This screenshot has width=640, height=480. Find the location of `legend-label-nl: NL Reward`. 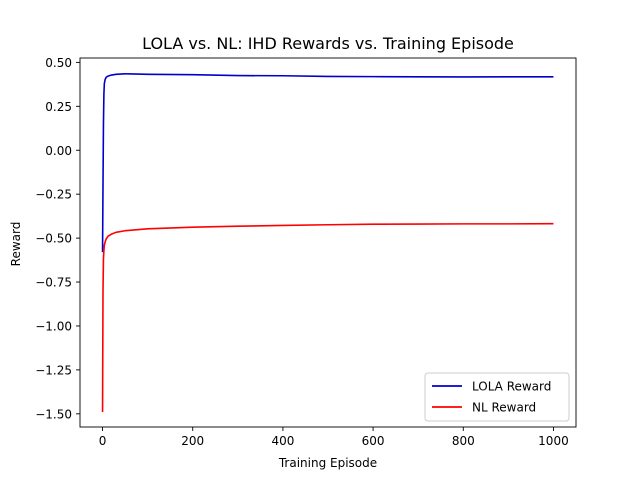

legend-label-nl: NL Reward is located at coordinates (504, 408).